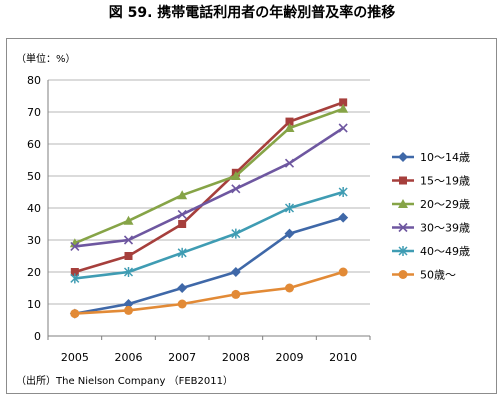 Image resolution: width=504 pixels, height=400 pixels. Describe the element at coordinates (252, 13) in the screenshot. I see `chart-title: 図 59. 携帯電話利用者の年齢別普及率の推移` at that location.